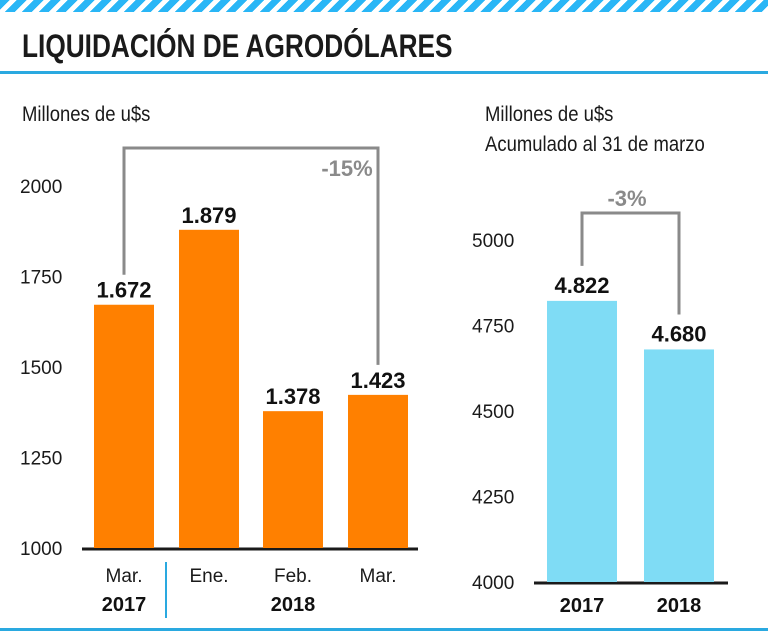 This screenshot has width=768, height=634. Describe the element at coordinates (493, 241) in the screenshot. I see `right-y-tick-label: 5000` at that location.